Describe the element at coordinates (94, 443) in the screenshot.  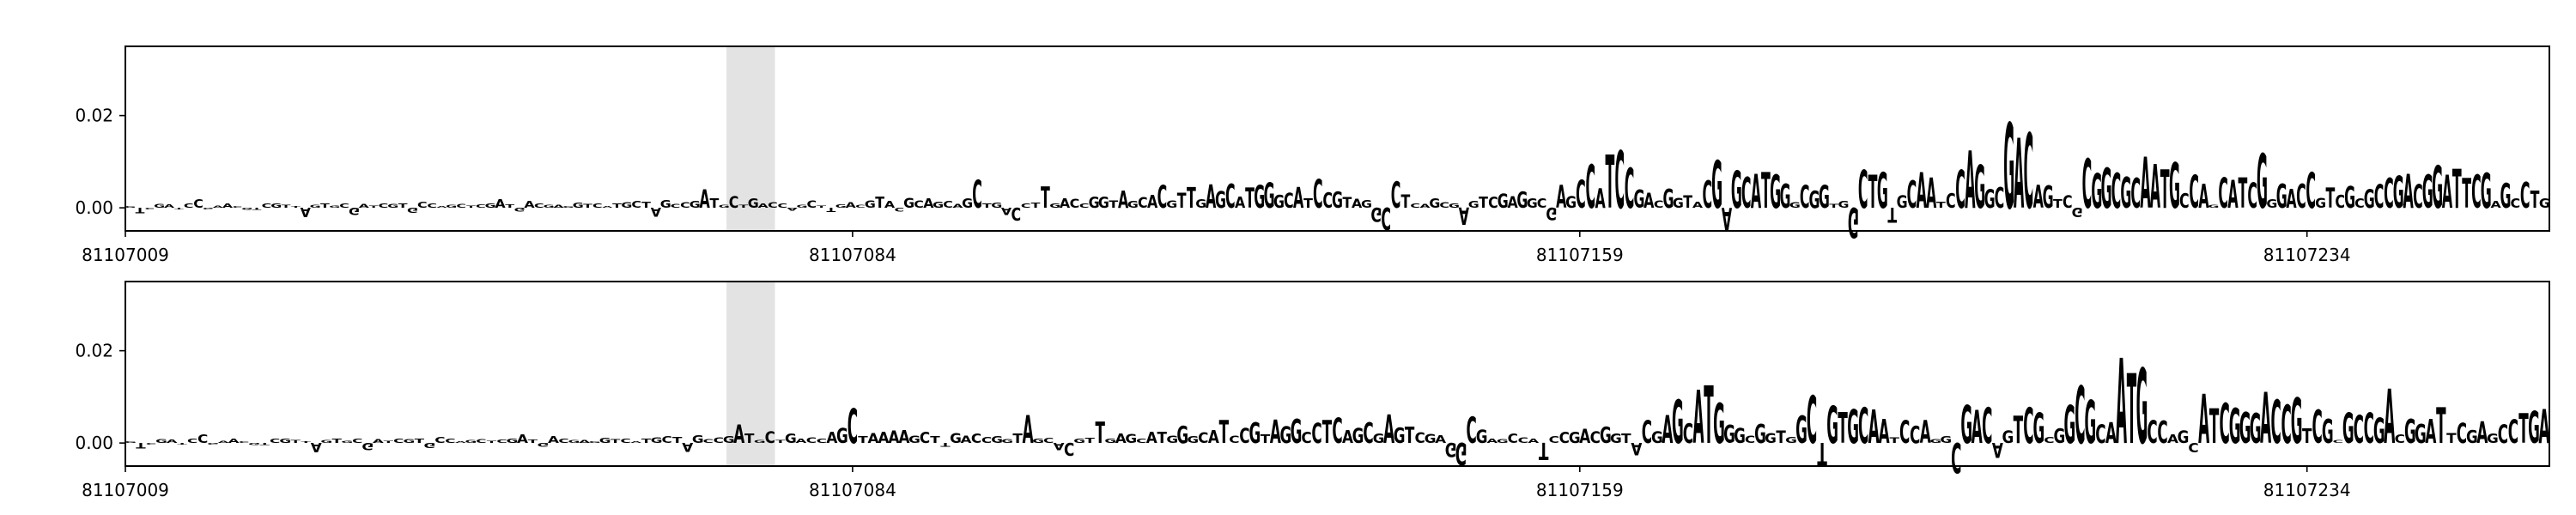
I see `y-tick-label: 0.00` at that location.